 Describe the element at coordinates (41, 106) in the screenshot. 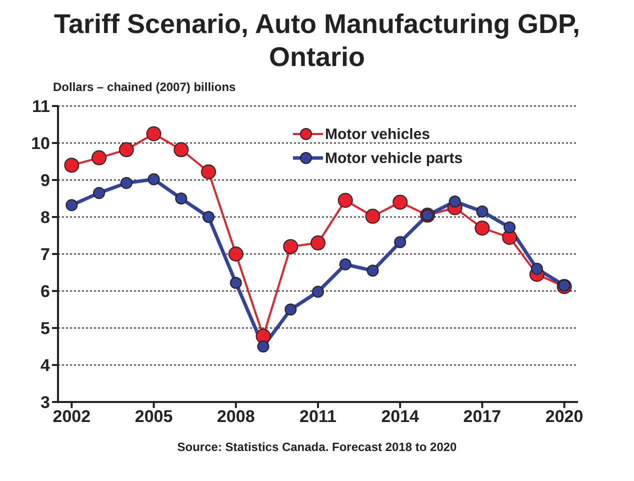

I see `y-tick-label: 11` at that location.